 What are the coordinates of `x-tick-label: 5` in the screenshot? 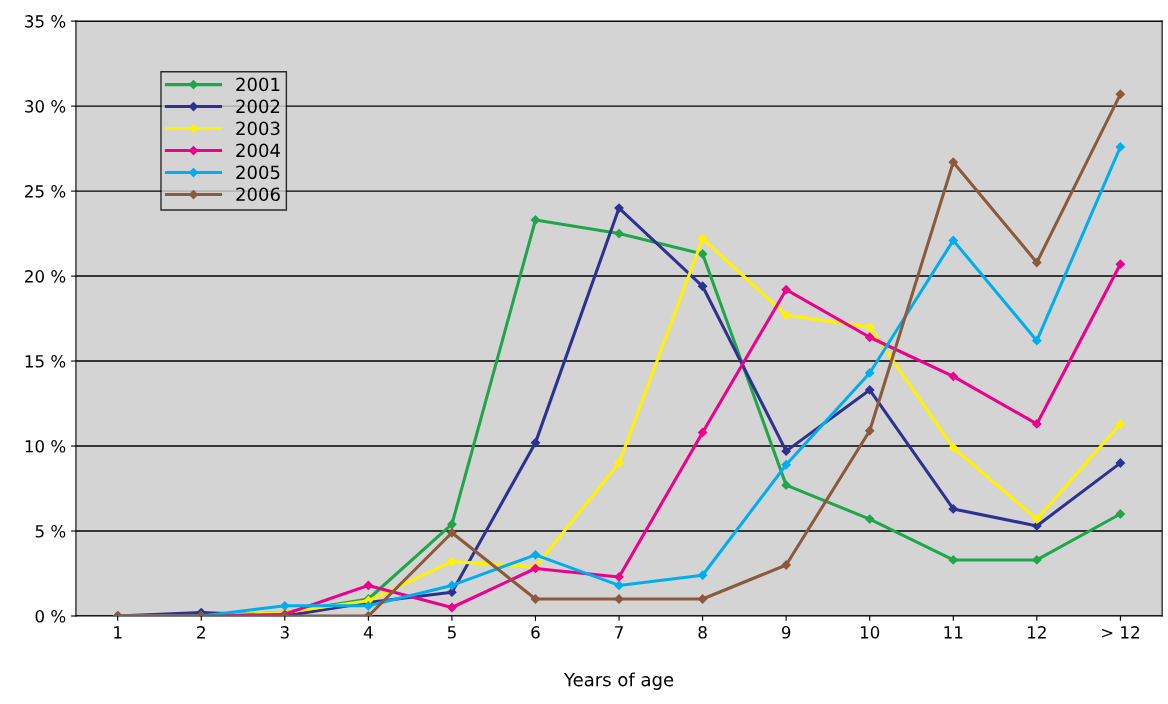 It's located at (451, 632).